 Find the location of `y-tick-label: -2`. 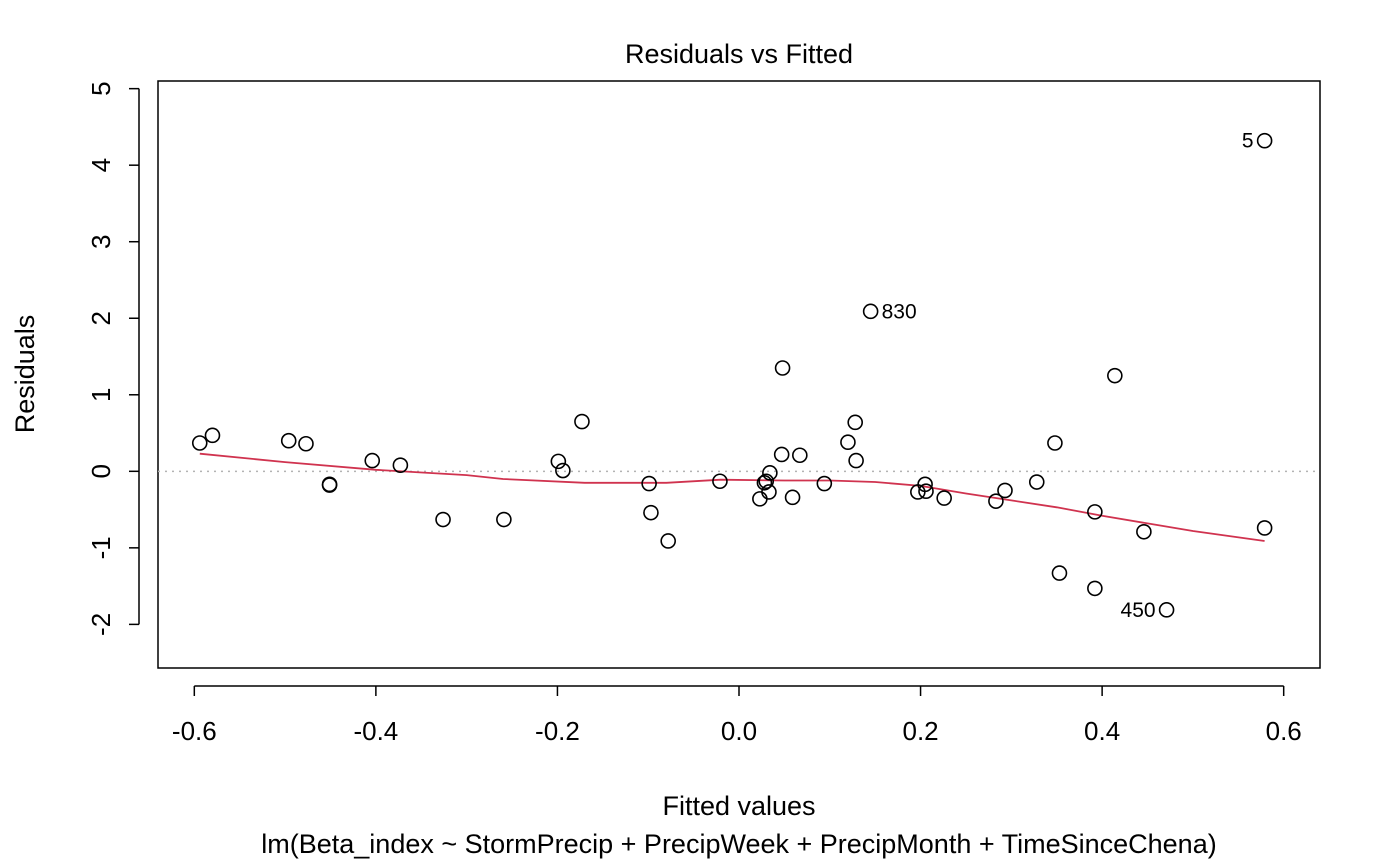

y-tick-label: -2 is located at coordinates (101, 624).